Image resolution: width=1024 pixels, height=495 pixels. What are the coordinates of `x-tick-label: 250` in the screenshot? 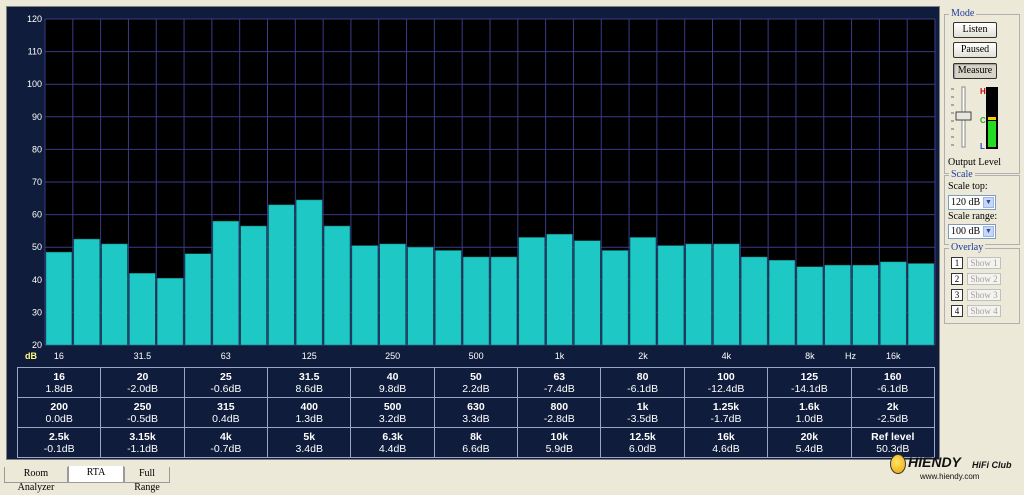 It's located at (392, 356).